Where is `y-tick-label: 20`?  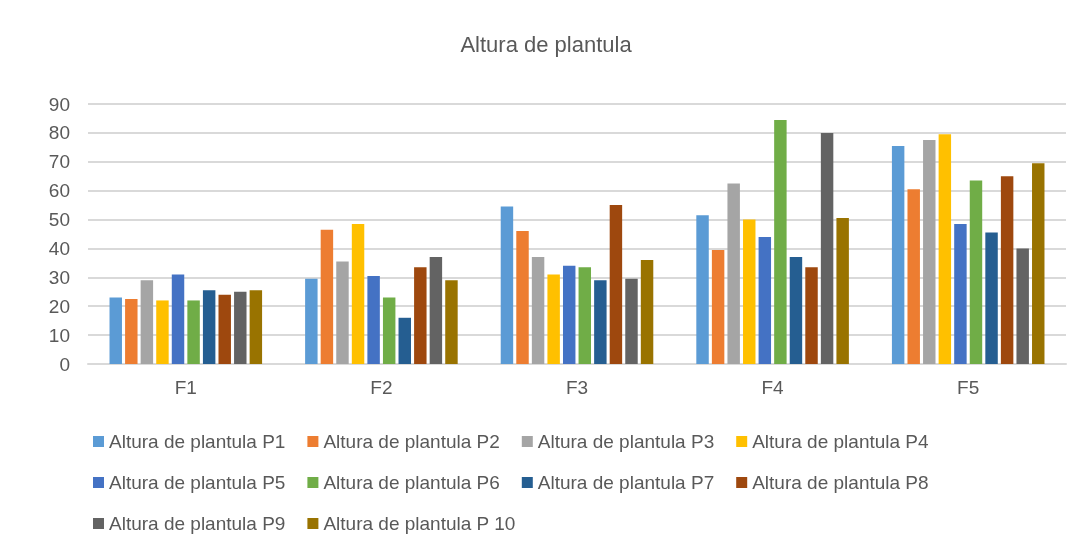
y-tick-label: 20 is located at coordinates (59, 306).